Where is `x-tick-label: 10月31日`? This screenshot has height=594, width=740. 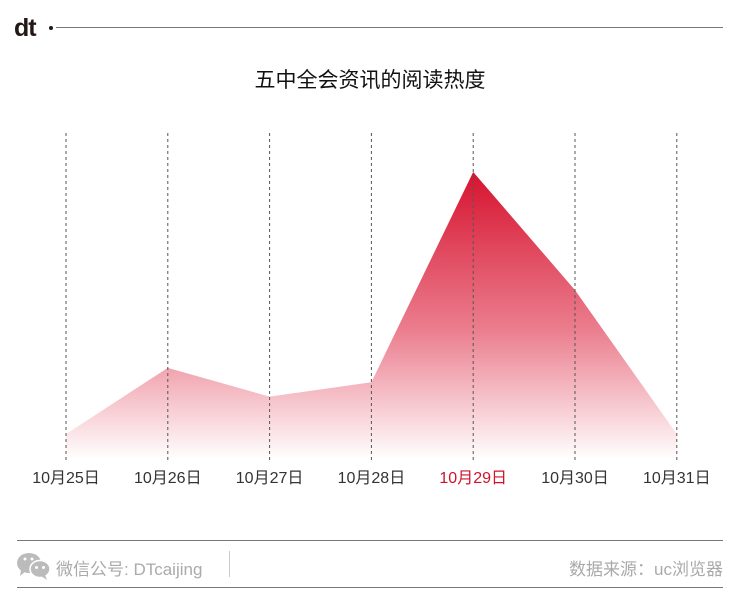 x-tick-label: 10月31日 is located at coordinates (677, 478).